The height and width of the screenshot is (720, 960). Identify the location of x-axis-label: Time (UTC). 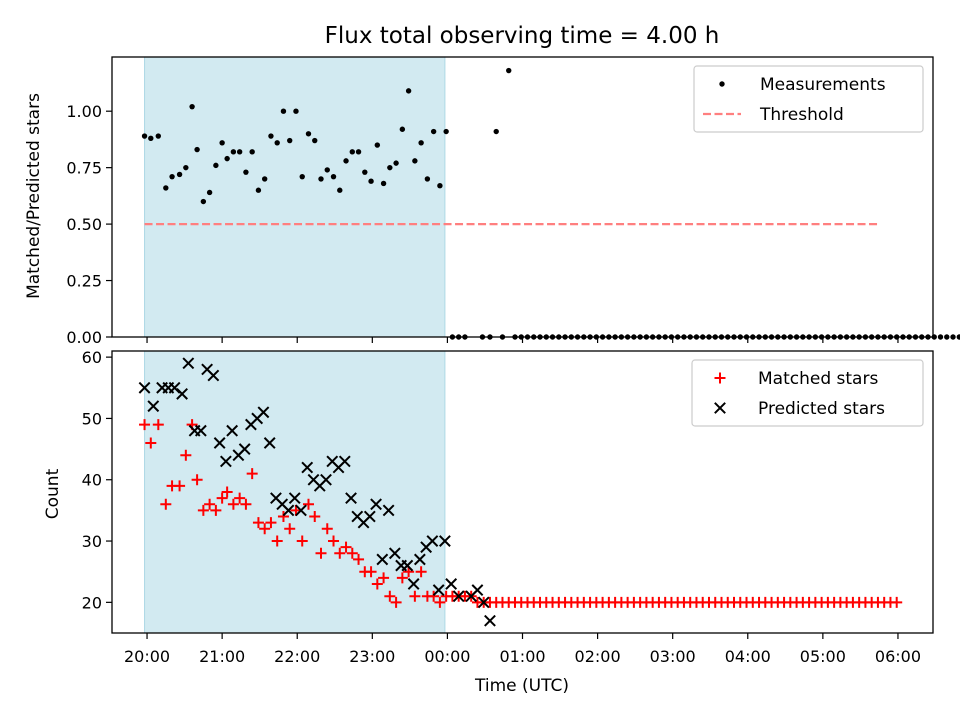
(521, 686).